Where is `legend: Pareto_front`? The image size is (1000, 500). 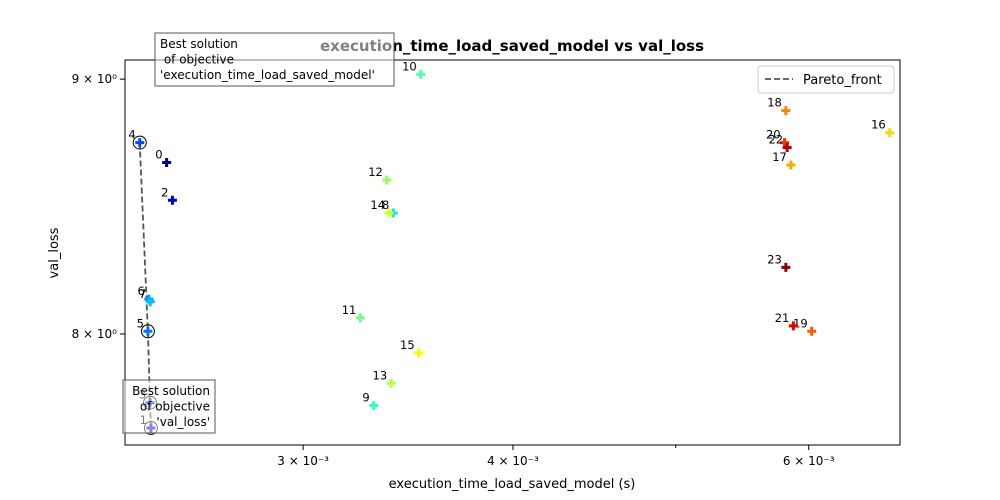
legend: Pareto_front is located at coordinates (826, 79).